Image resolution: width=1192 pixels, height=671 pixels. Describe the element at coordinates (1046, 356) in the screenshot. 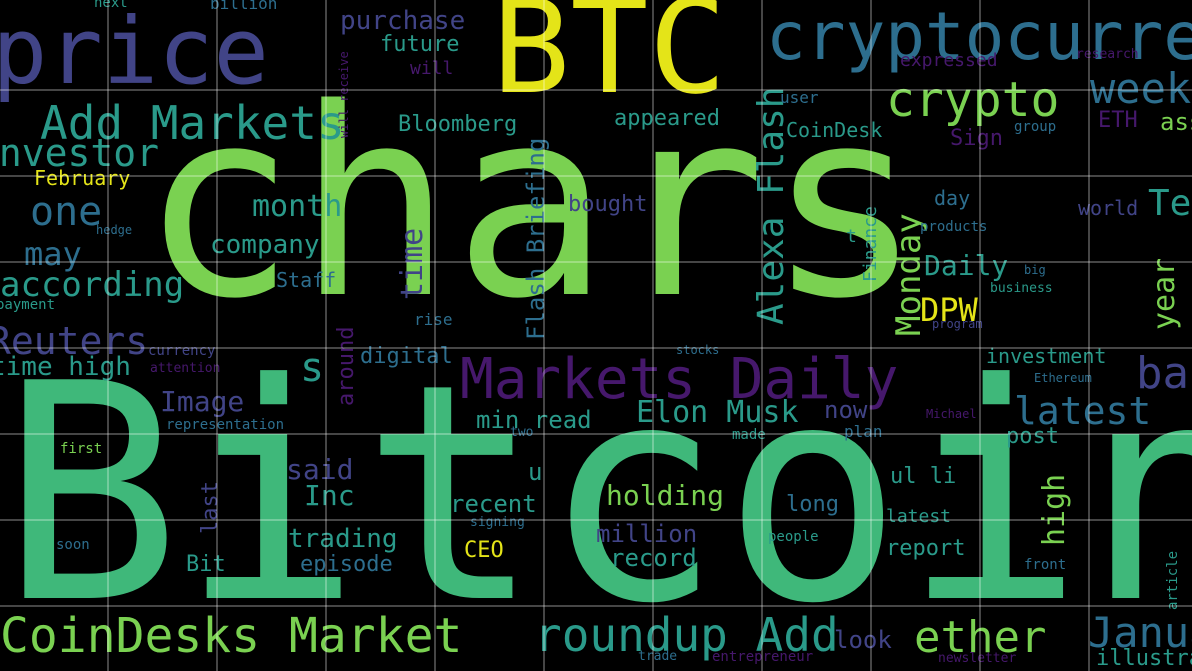

I see `cloud-word: investment` at that location.